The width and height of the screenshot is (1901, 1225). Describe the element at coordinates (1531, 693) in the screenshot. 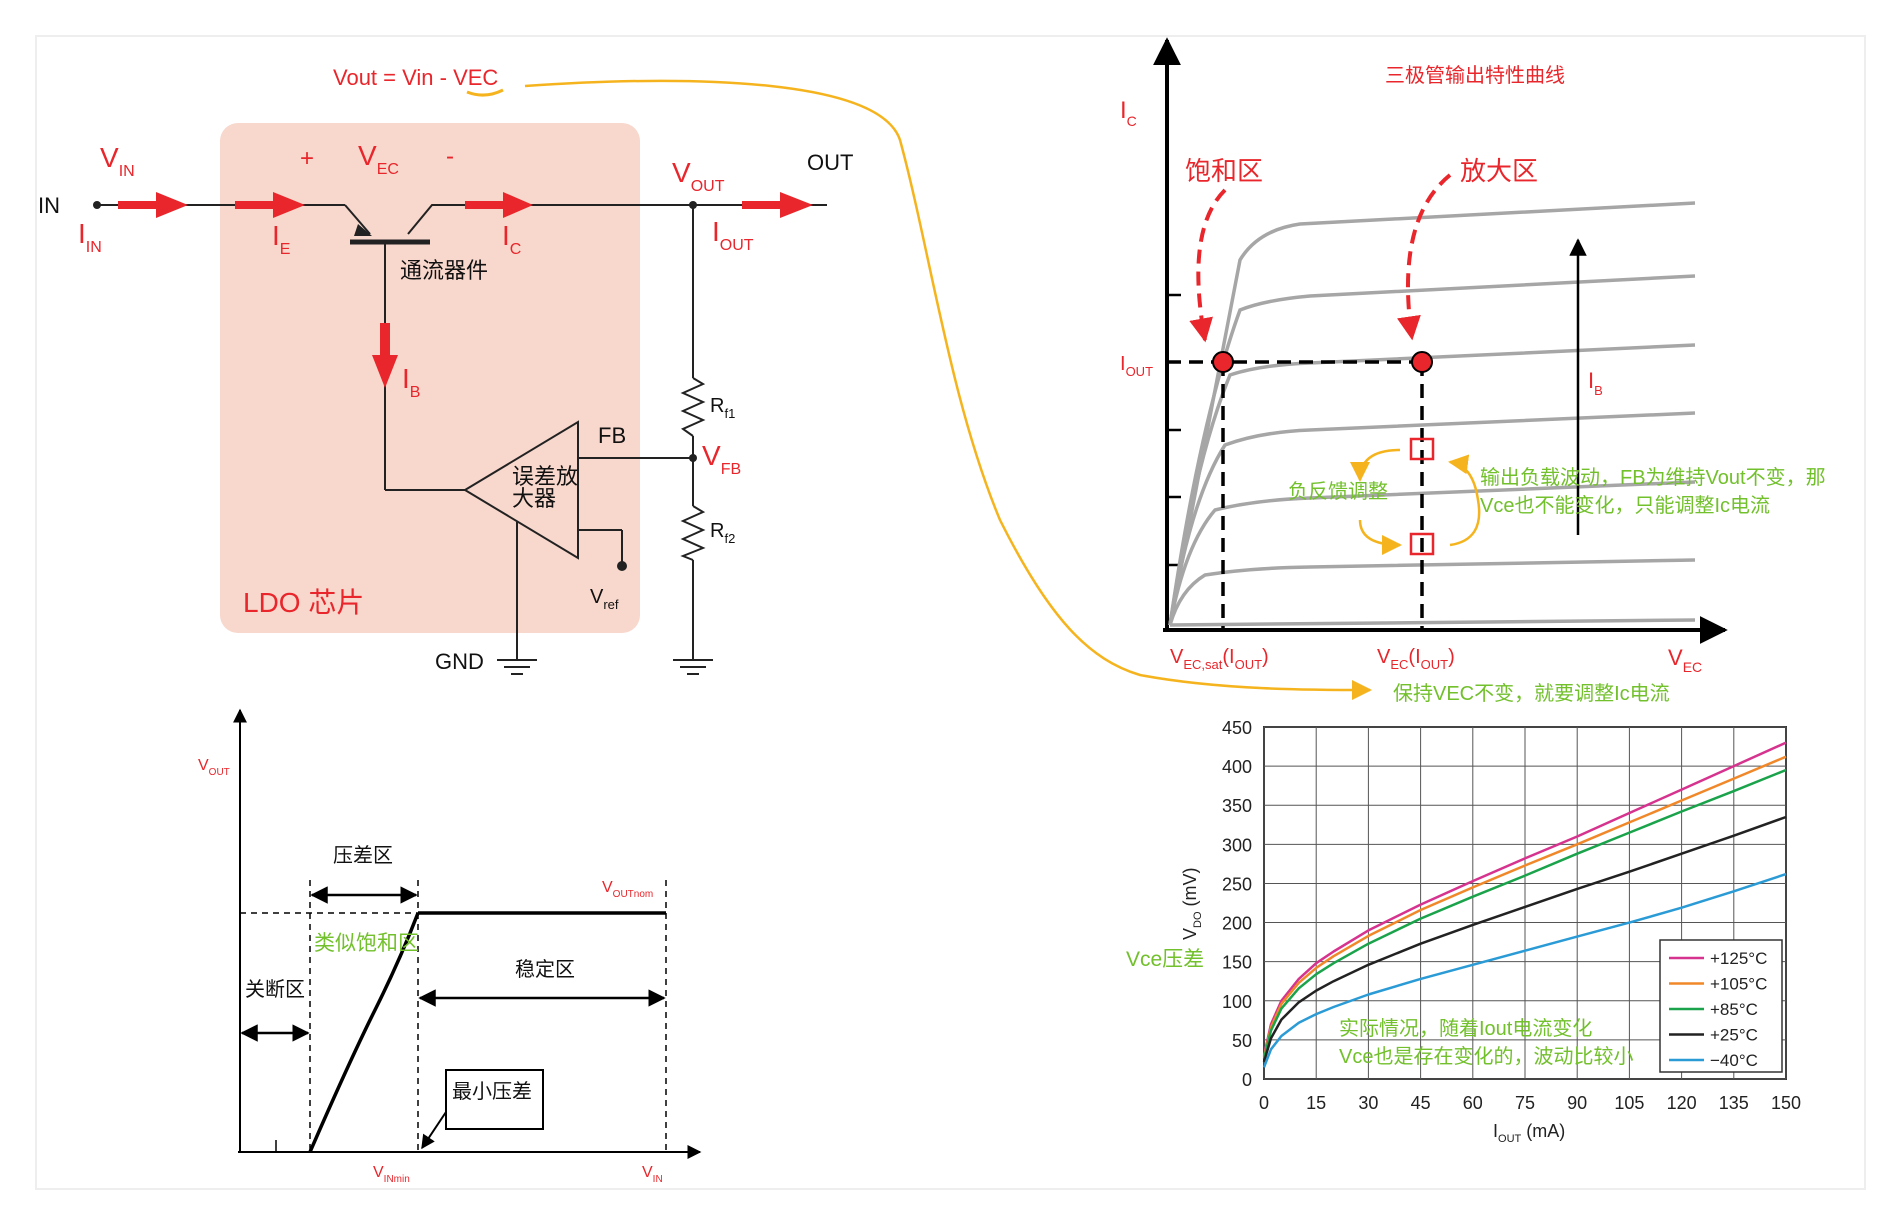

I see `keep-vec-note: 保持VEC不变，就要调整Ic电流` at that location.